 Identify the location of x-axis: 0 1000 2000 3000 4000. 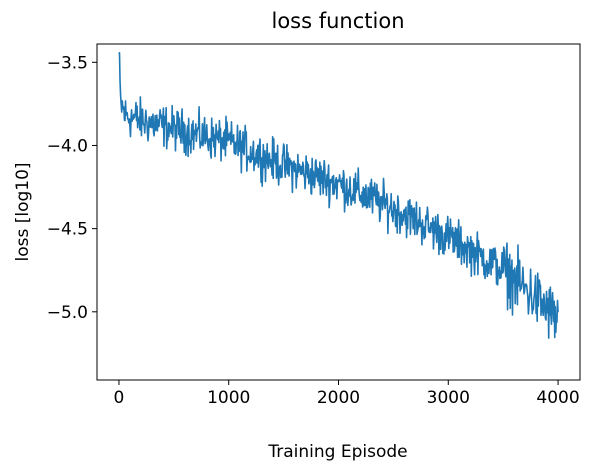
(347, 394).